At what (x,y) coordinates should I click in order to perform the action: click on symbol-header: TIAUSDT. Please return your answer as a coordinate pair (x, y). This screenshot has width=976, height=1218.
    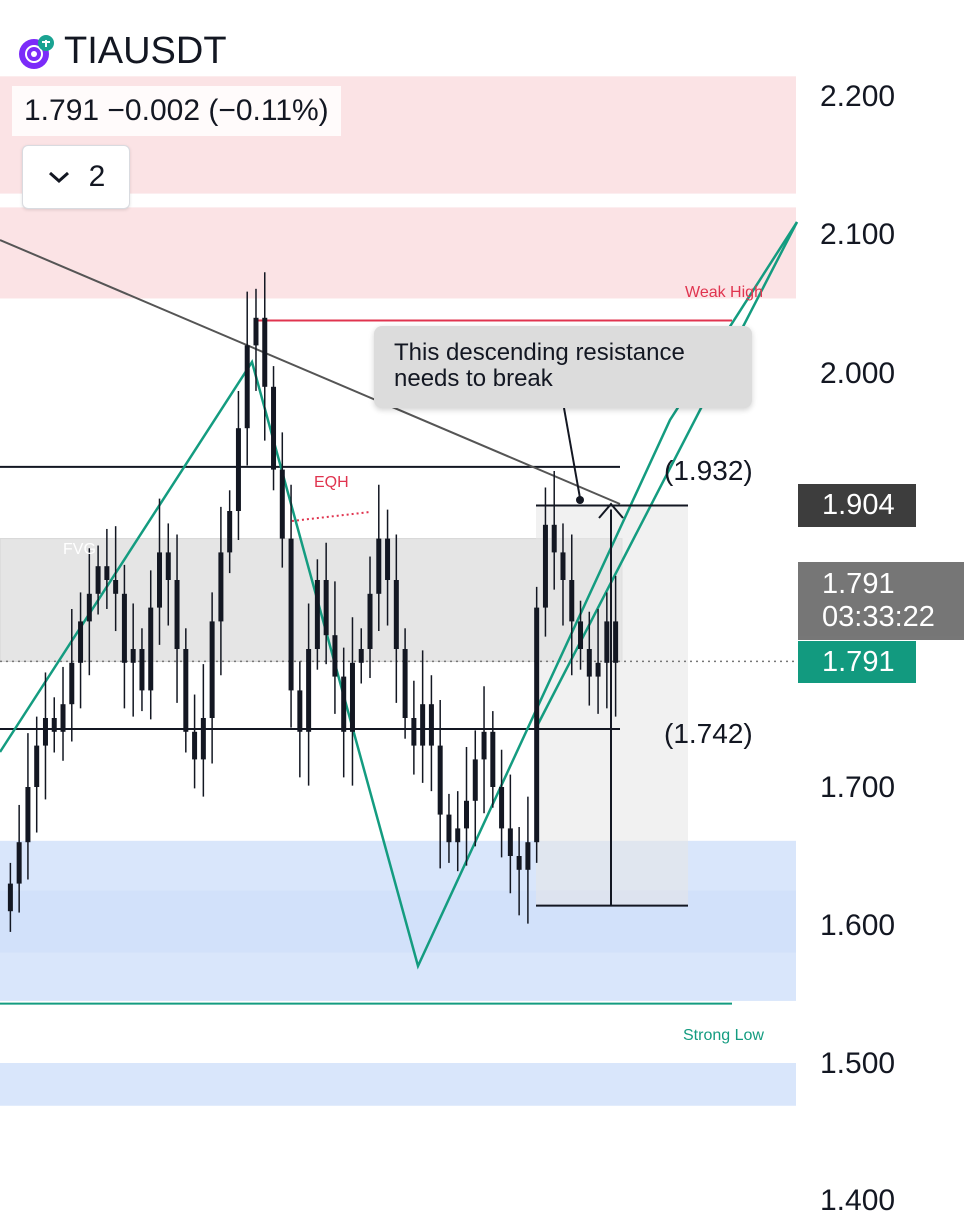
    Looking at the image, I should click on (122, 51).